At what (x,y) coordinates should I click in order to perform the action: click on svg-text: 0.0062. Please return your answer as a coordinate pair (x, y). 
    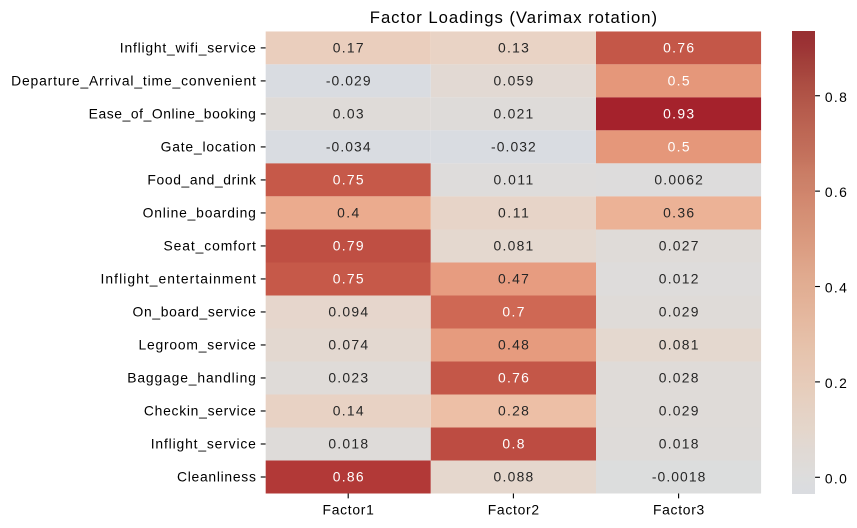
    Looking at the image, I should click on (678, 180).